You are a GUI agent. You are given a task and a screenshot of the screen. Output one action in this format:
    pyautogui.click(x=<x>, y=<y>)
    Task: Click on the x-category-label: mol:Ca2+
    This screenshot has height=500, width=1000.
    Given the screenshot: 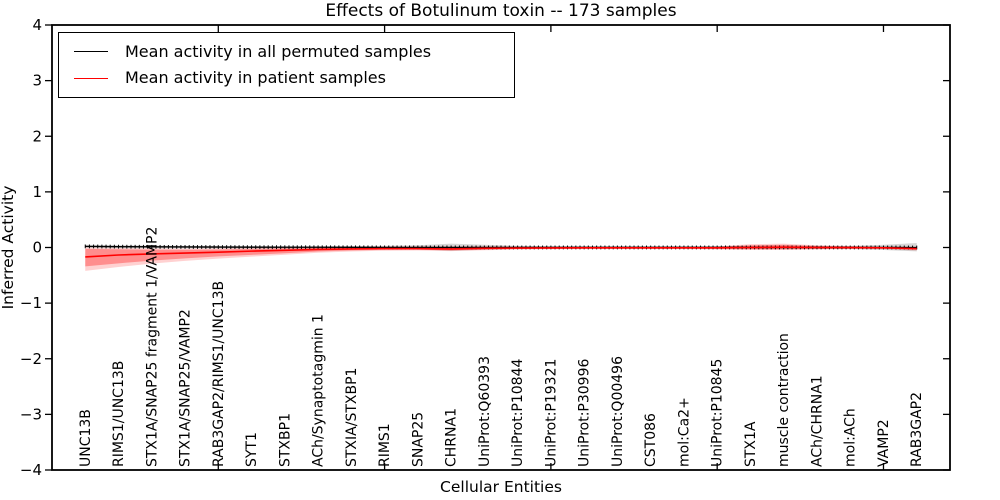 What is the action you would take?
    pyautogui.click(x=684, y=432)
    